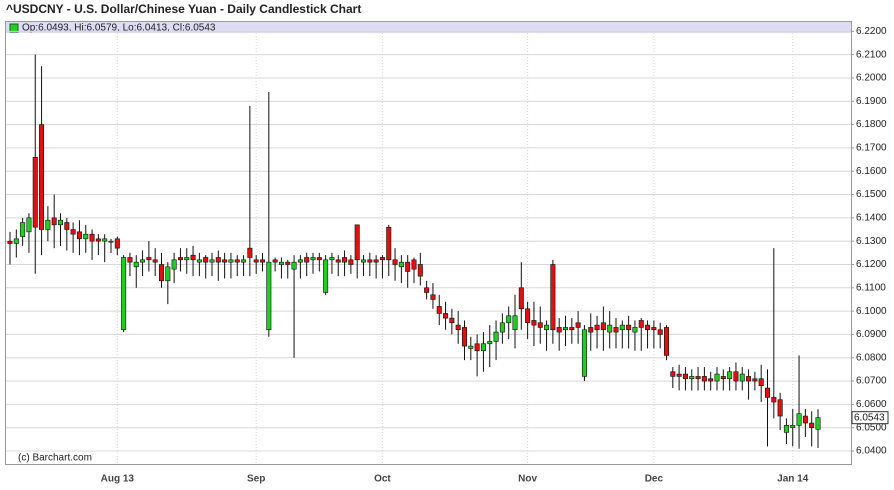 The width and height of the screenshot is (894, 490). Describe the element at coordinates (871, 101) in the screenshot. I see `y-tick-label: 6.1900` at that location.